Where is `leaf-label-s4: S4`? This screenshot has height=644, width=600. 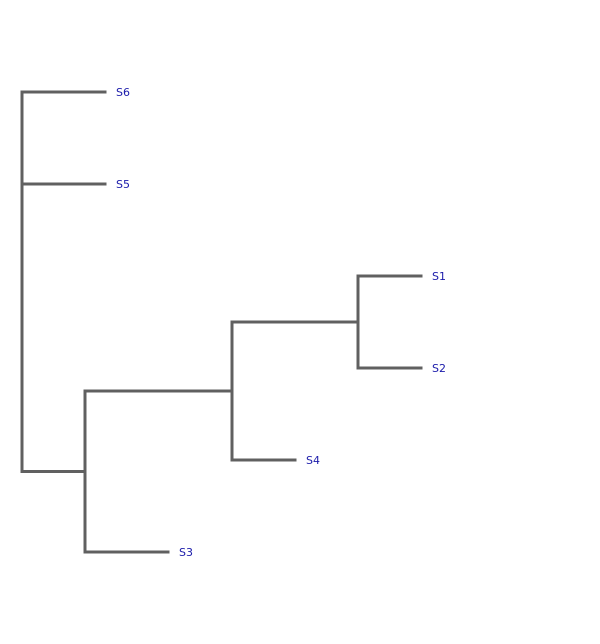
leaf-label-s4: S4 is located at coordinates (313, 460).